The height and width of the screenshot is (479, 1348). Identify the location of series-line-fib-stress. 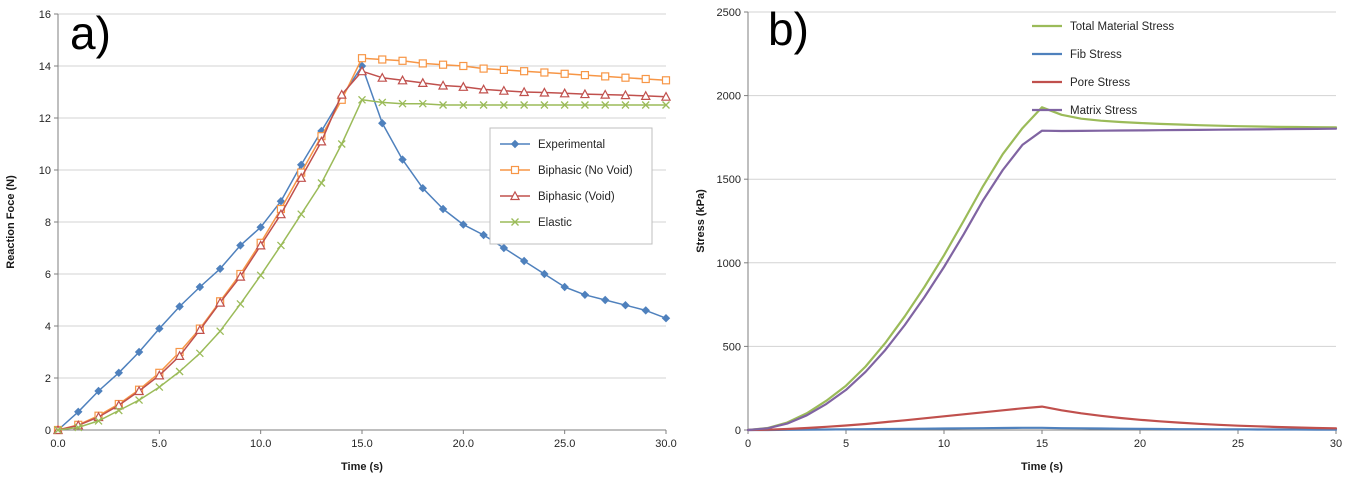
(1042, 429).